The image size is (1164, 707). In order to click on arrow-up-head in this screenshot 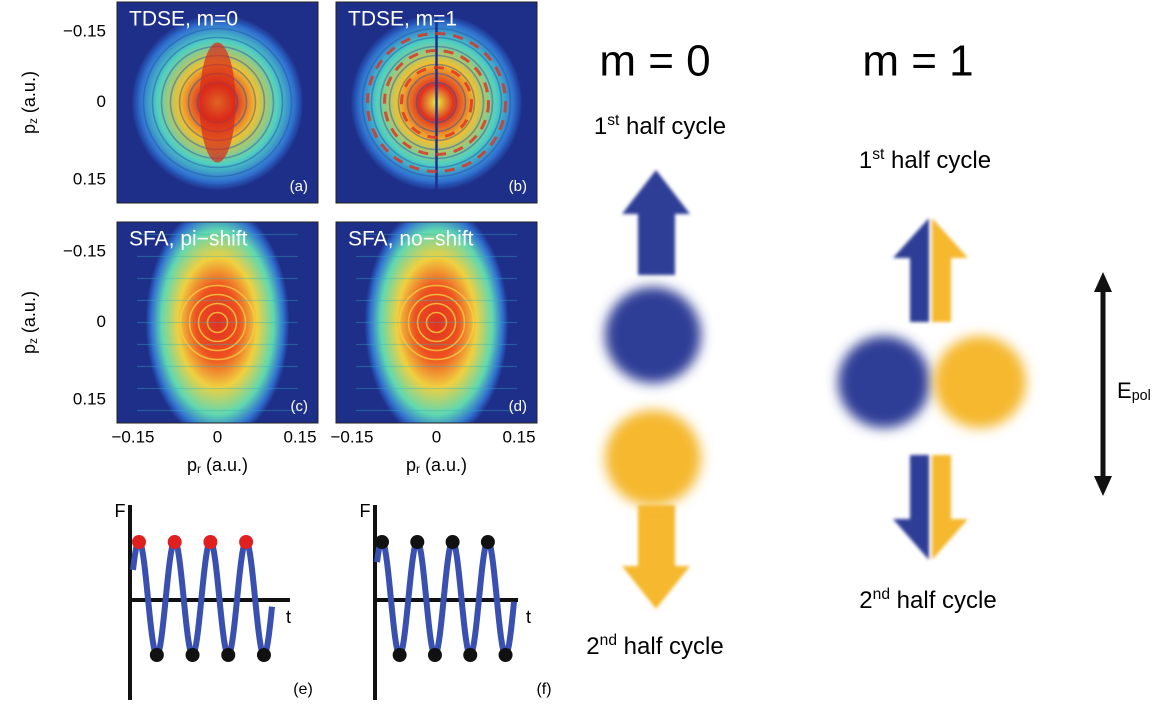, I will do `click(656, 192)`.